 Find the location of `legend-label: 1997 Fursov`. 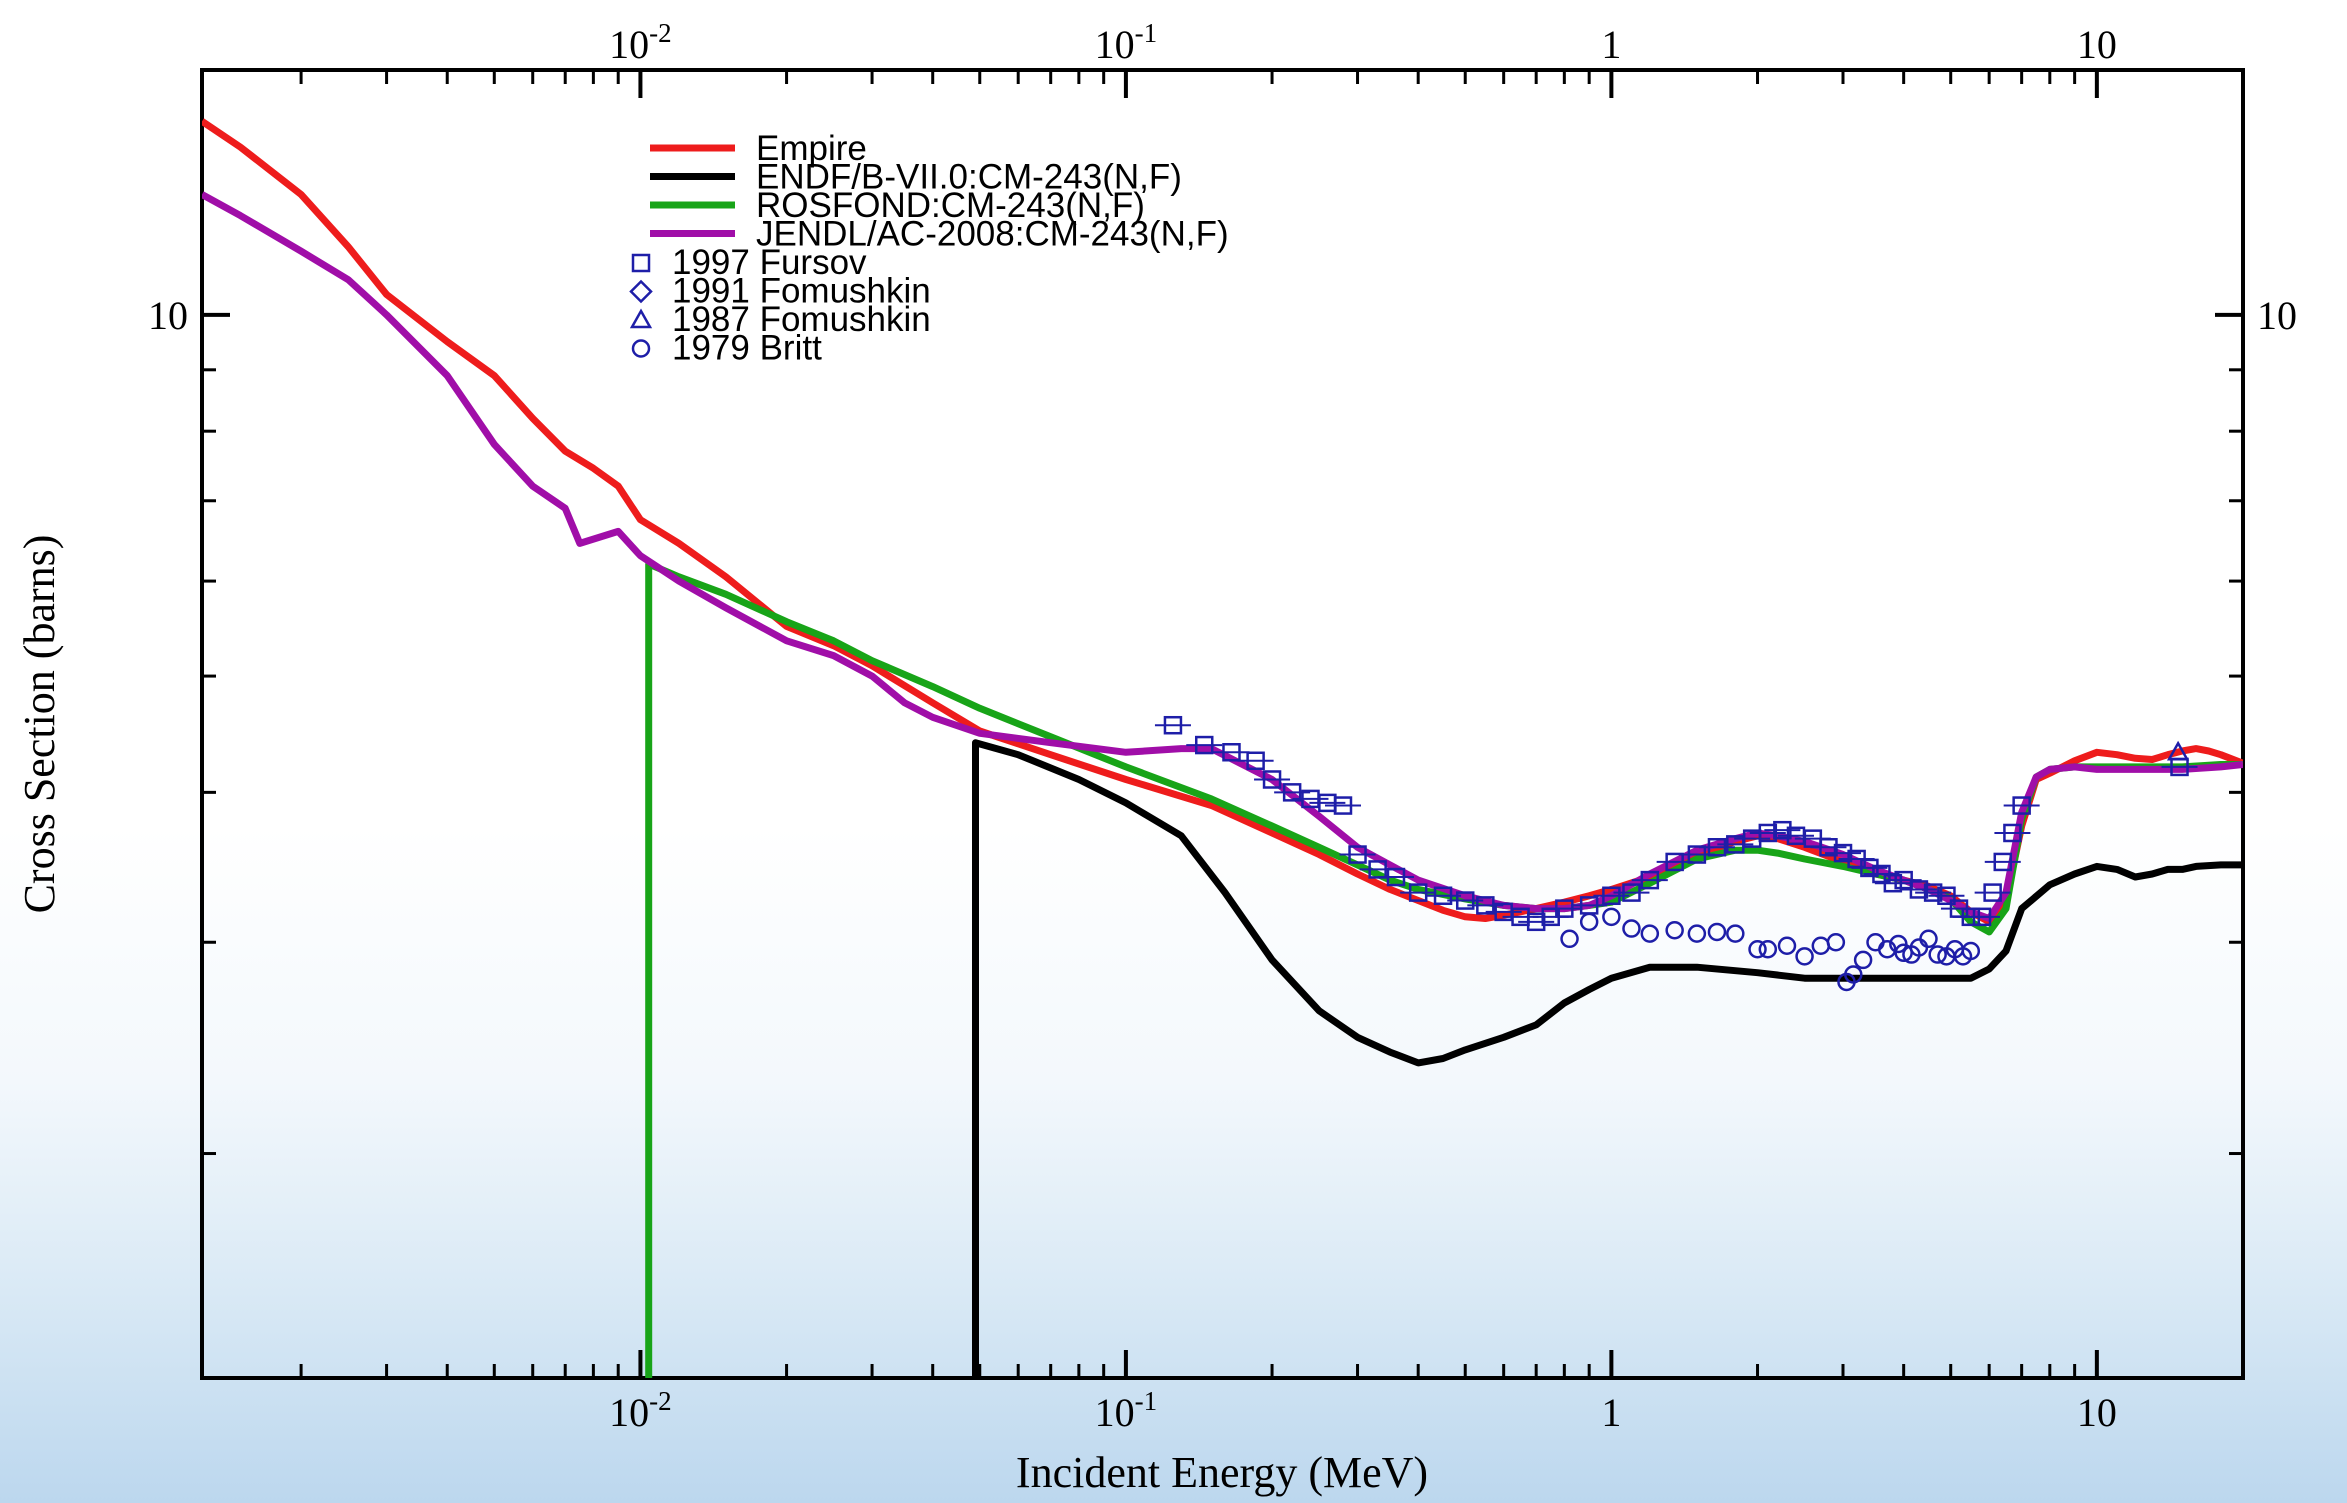

legend-label: 1997 Fursov is located at coordinates (769, 262).